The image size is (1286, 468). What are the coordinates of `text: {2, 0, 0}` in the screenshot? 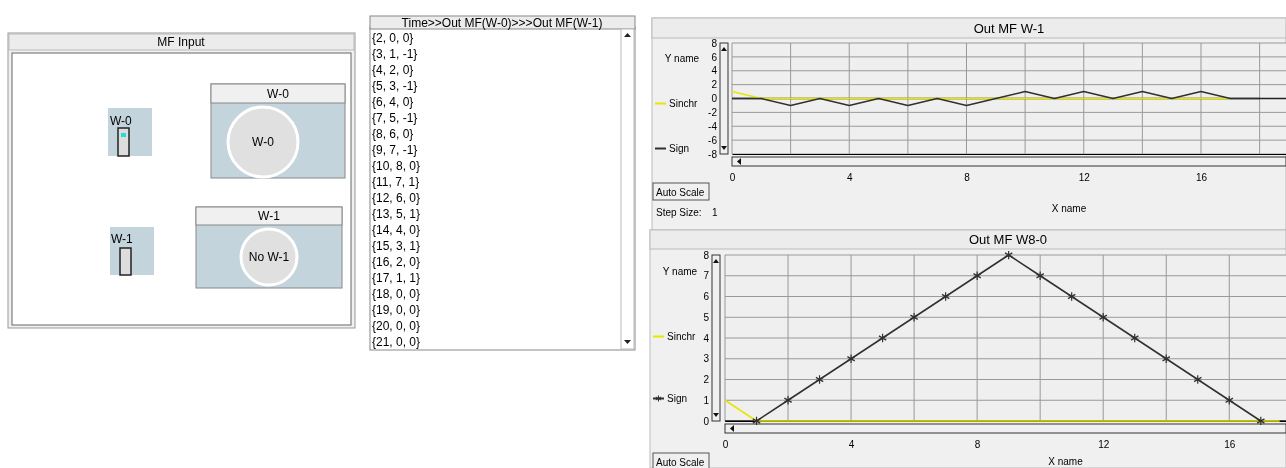 It's located at (393, 38).